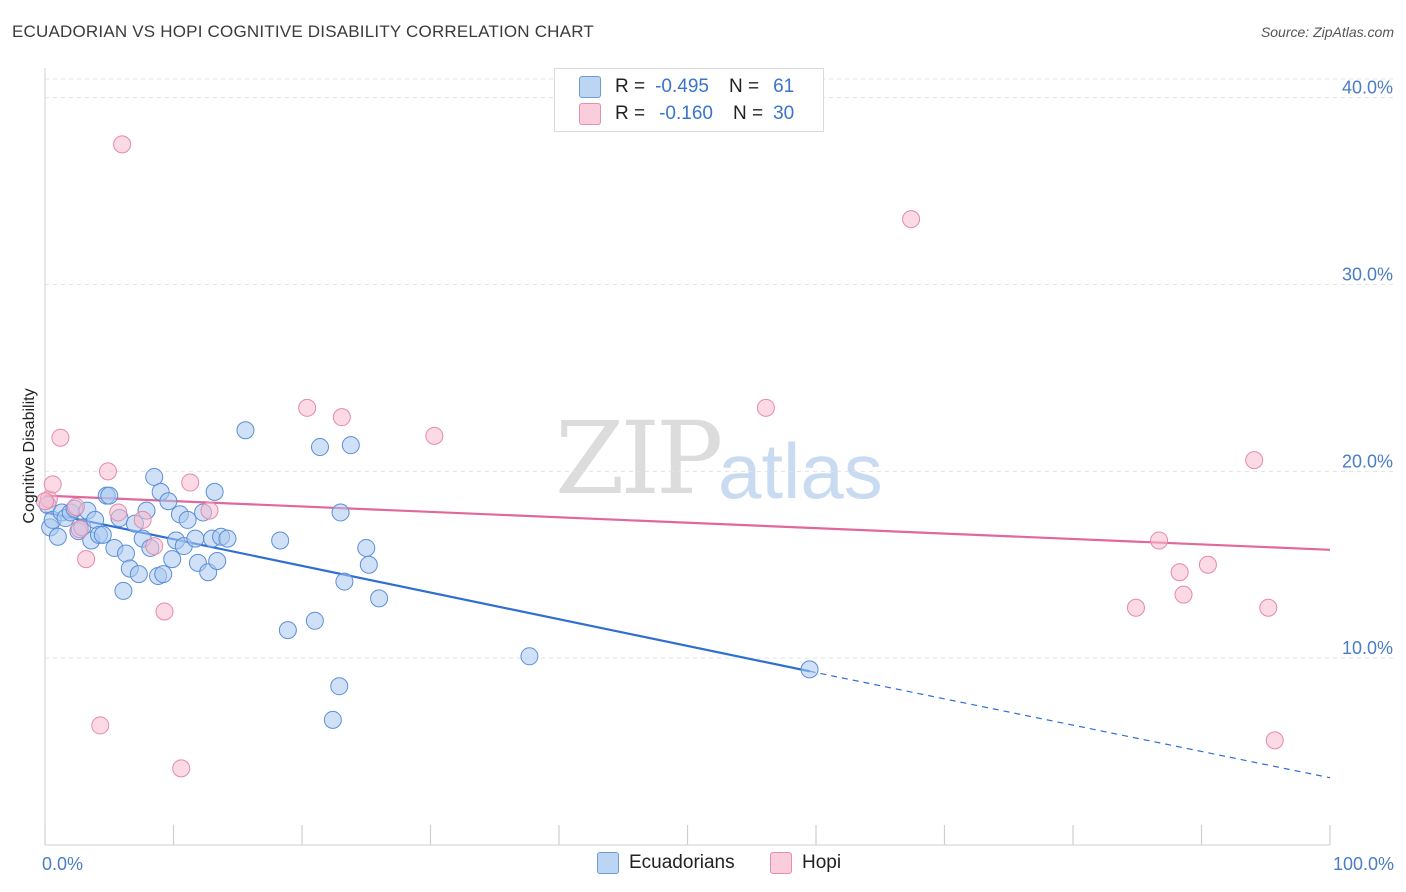  Describe the element at coordinates (1367, 88) in the screenshot. I see `y-tick-label: 40.0%` at that location.